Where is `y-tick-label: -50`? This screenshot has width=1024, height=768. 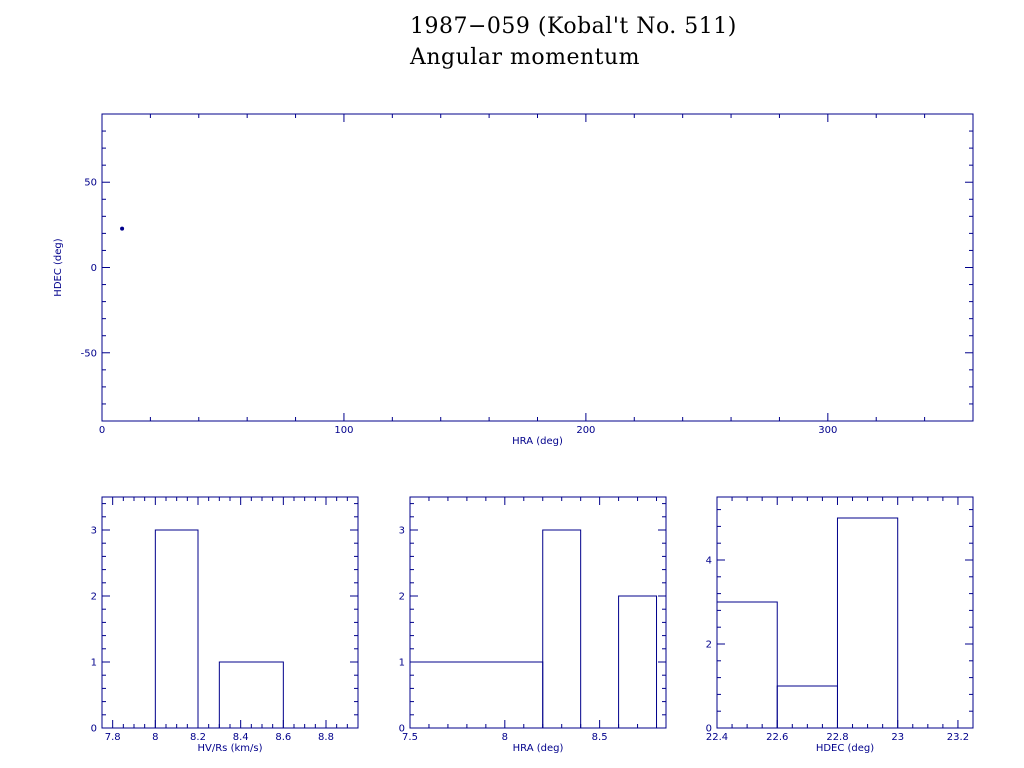 y-tick-label: -50 is located at coordinates (89, 353).